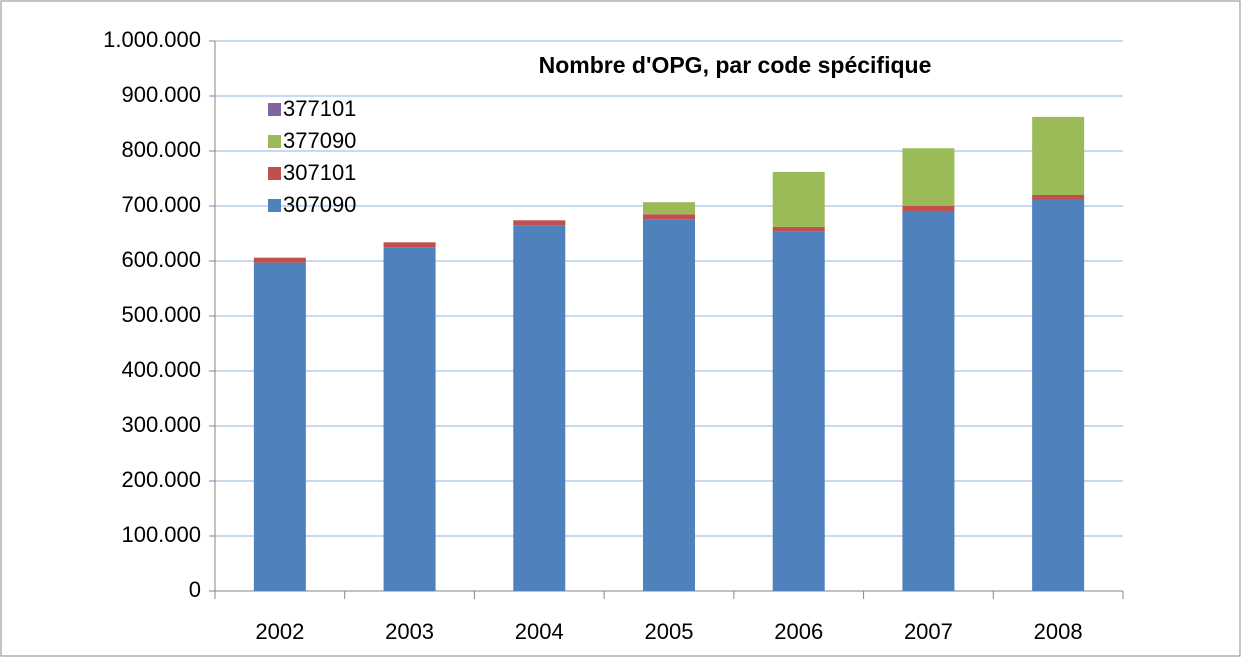 This screenshot has height=657, width=1241. I want to click on x-tick-label: 2005, so click(669, 631).